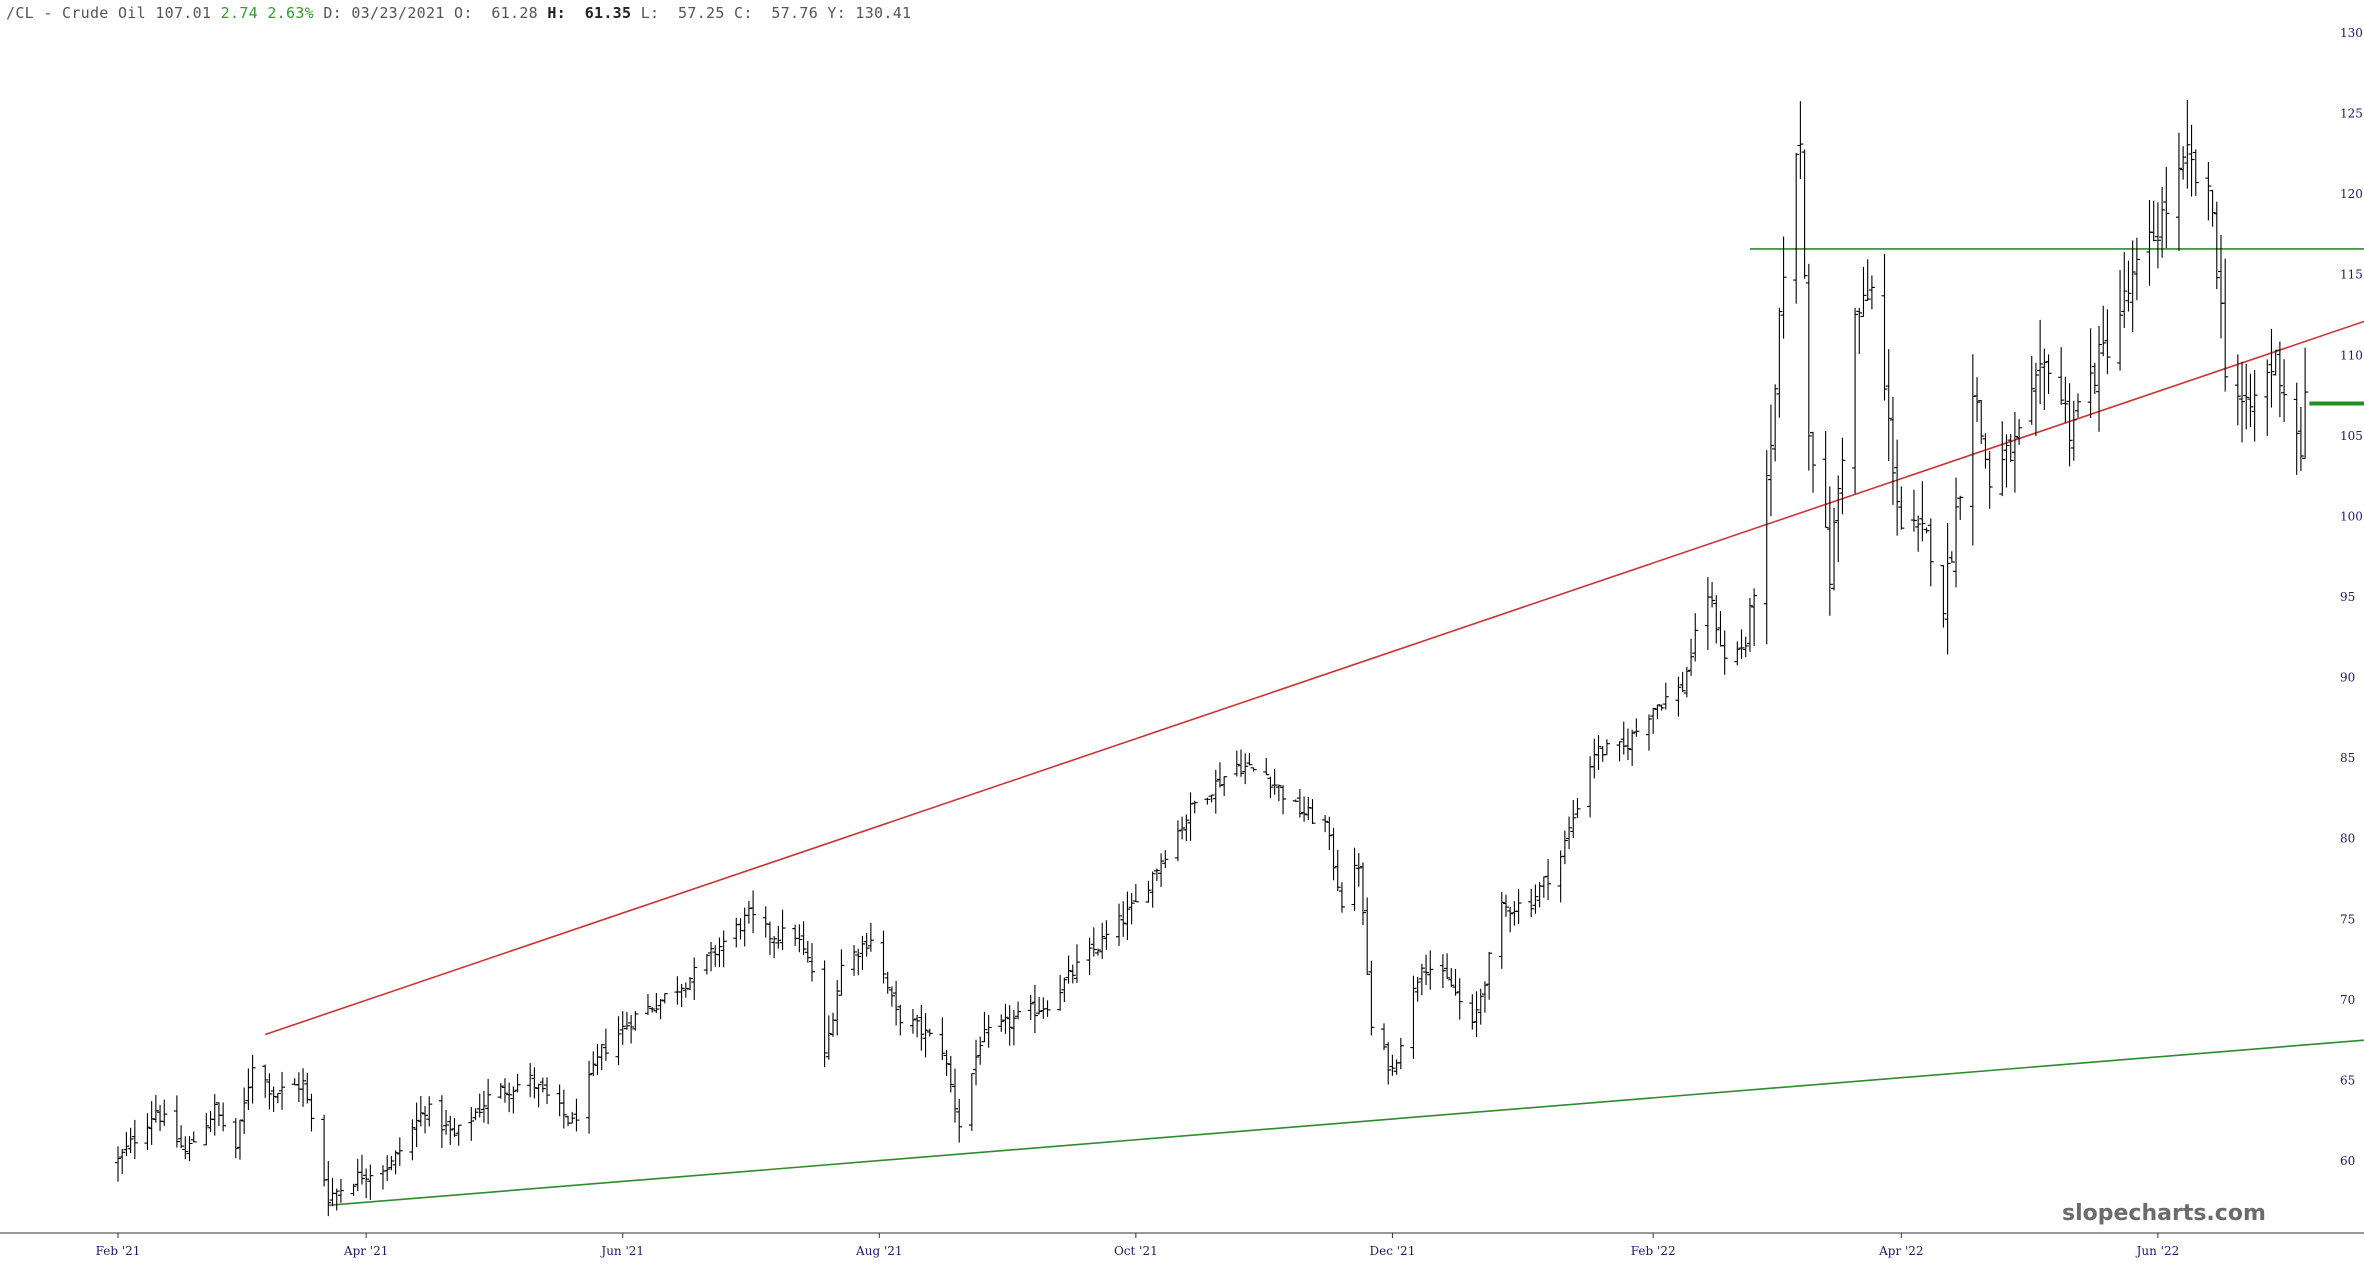 This screenshot has width=2364, height=1275. What do you see at coordinates (2351, 114) in the screenshot?
I see `y-tick-label: 125` at bounding box center [2351, 114].